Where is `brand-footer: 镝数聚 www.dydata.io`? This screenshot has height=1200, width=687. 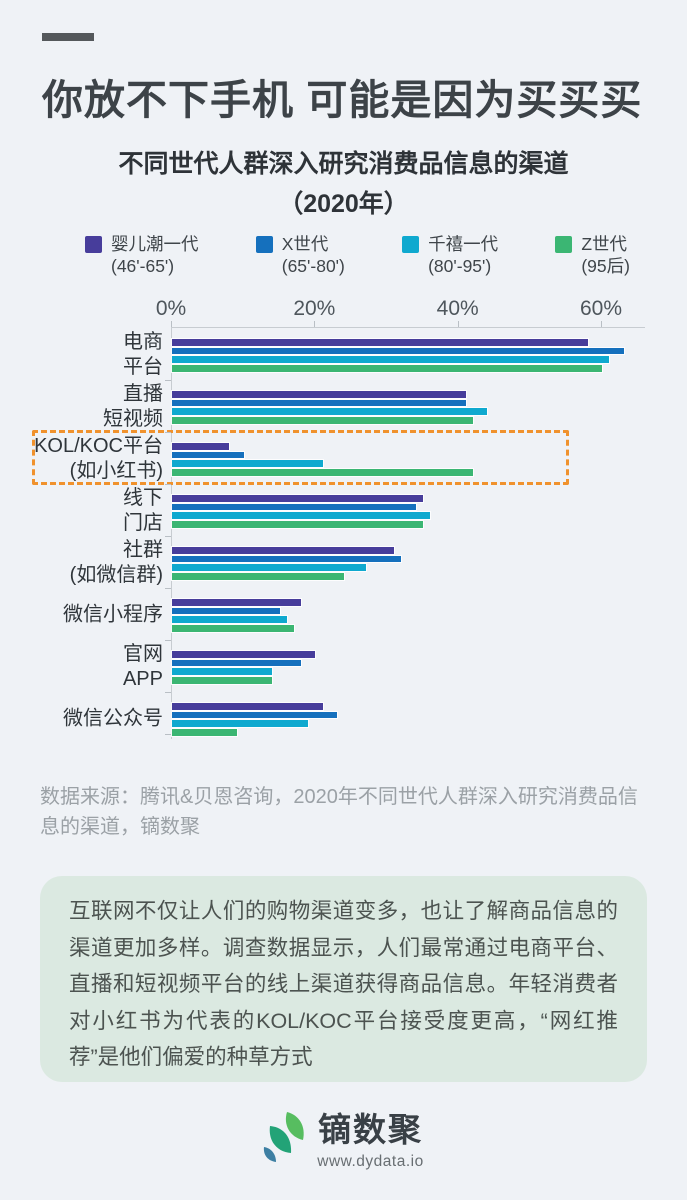 brand-footer: 镝数聚 www.dydata.io is located at coordinates (343, 1137).